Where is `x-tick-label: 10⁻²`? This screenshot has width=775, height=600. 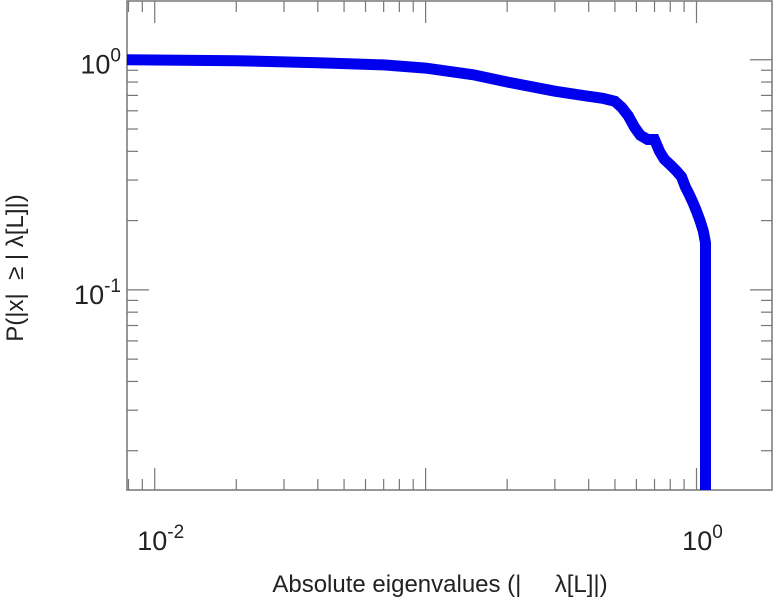 x-tick-label: 10⁻² is located at coordinates (160, 539).